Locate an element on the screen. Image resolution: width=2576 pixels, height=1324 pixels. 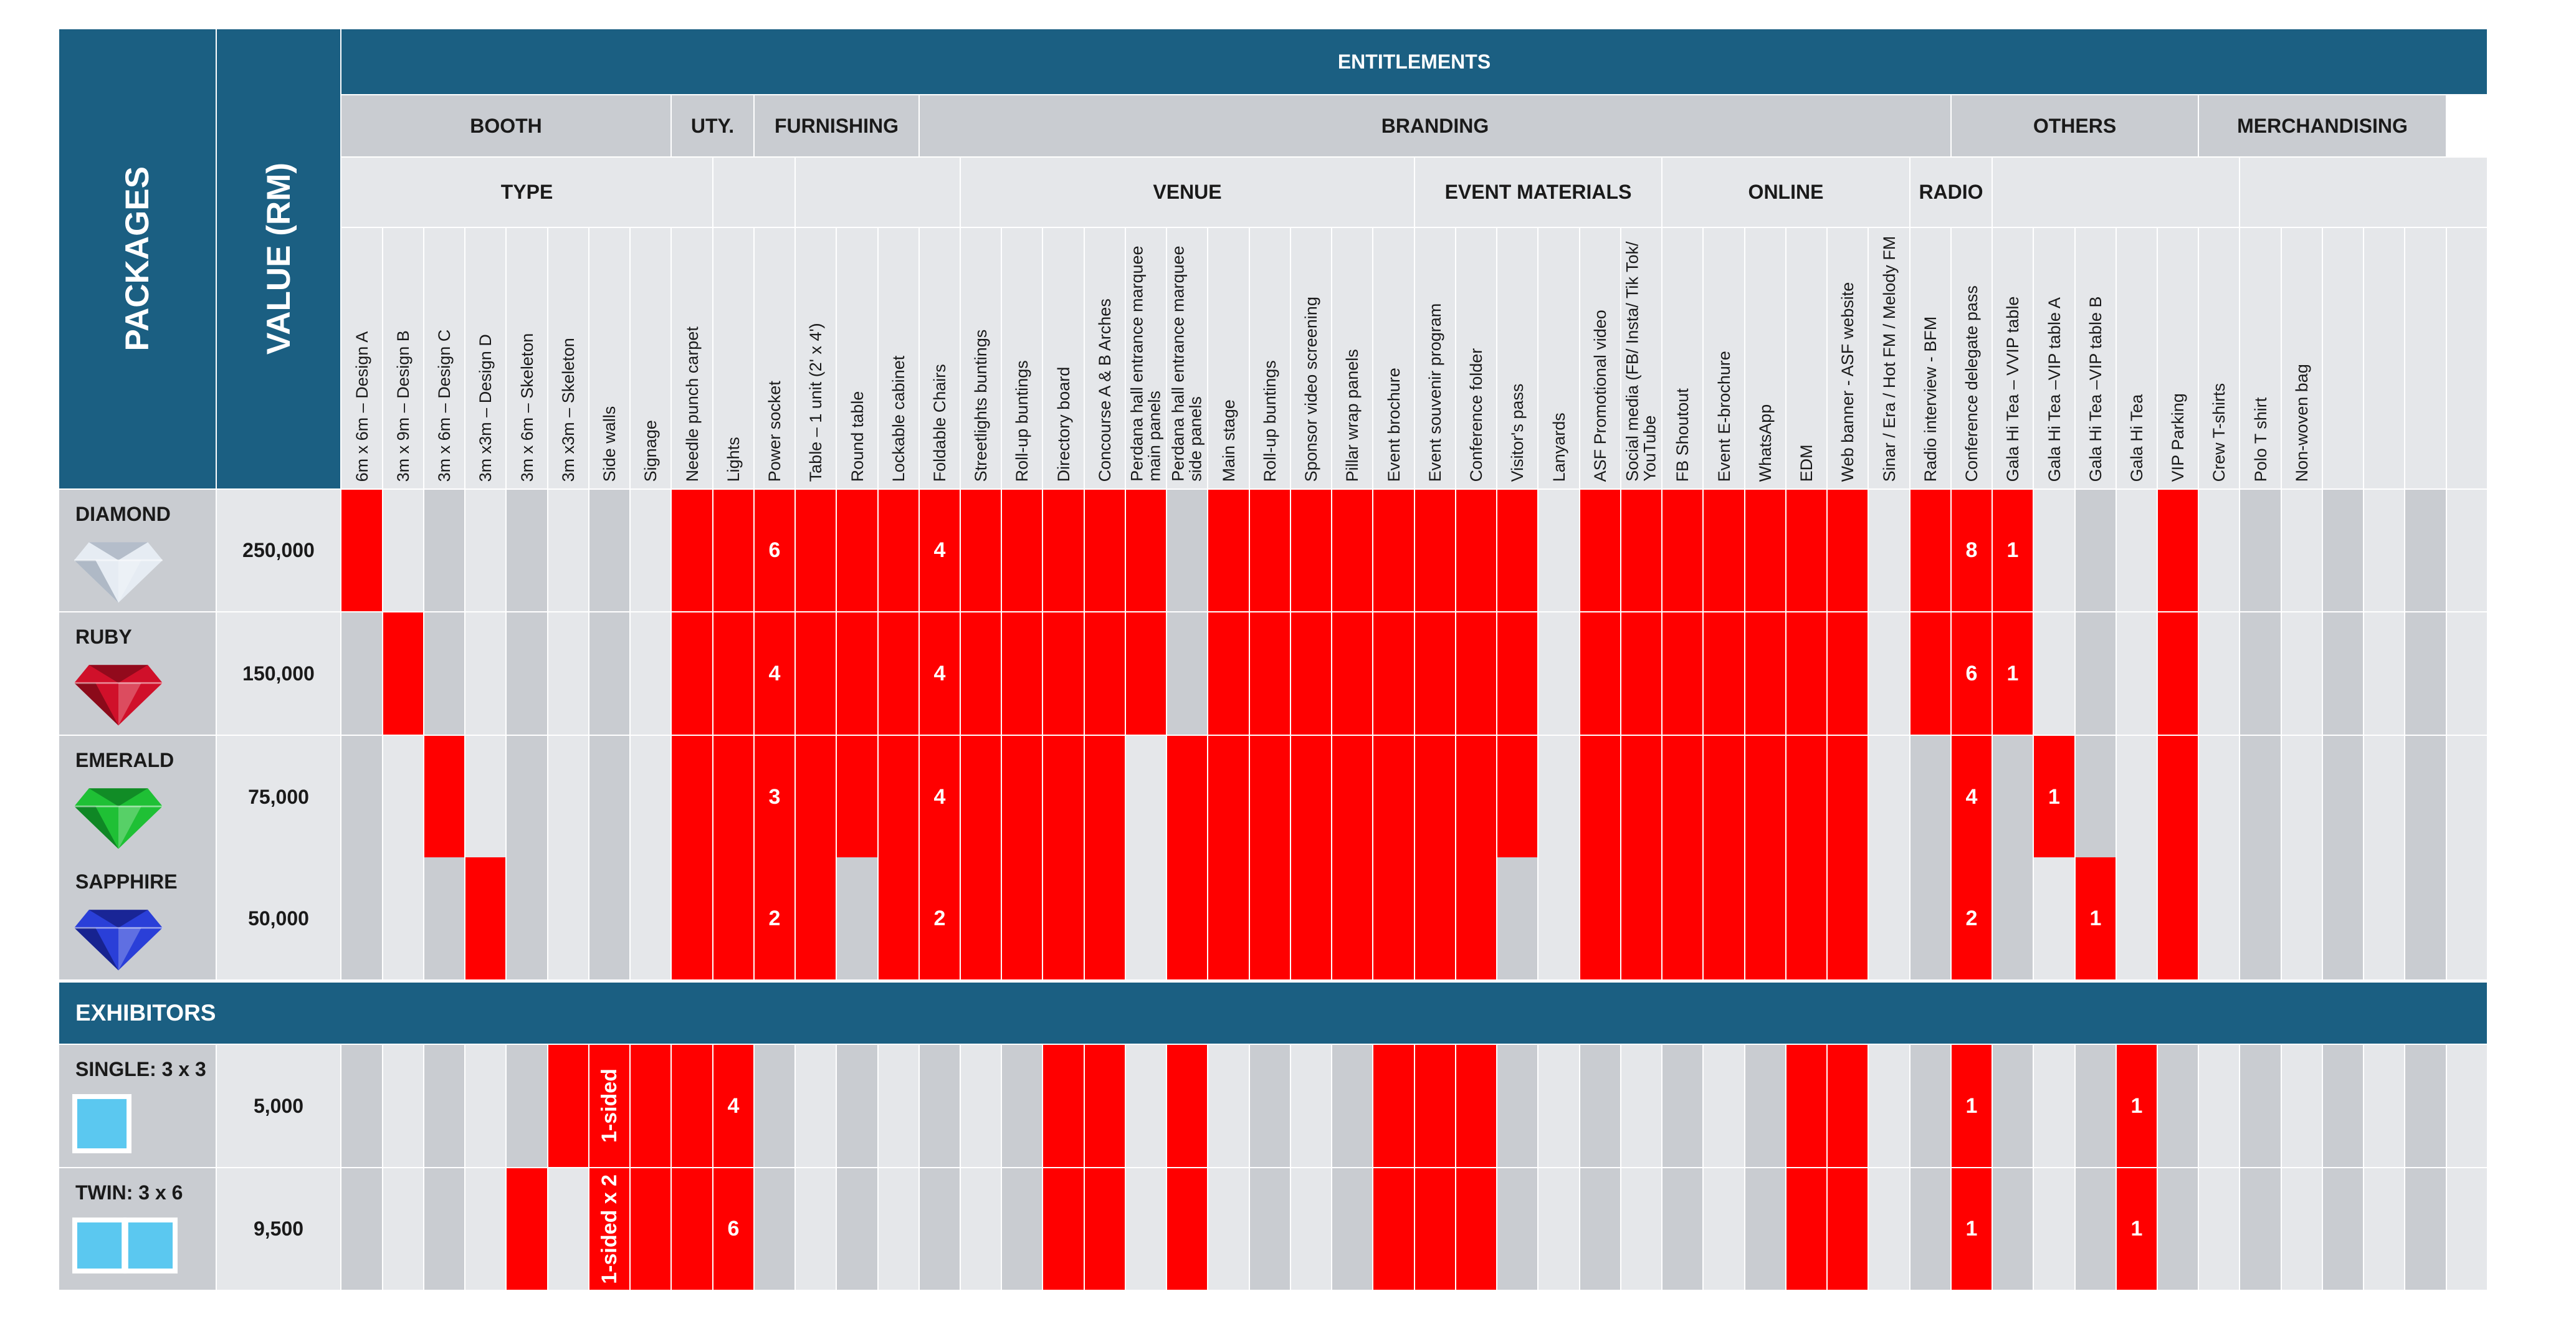
package-label-cell: DIAMOND is located at coordinates (138, 550).